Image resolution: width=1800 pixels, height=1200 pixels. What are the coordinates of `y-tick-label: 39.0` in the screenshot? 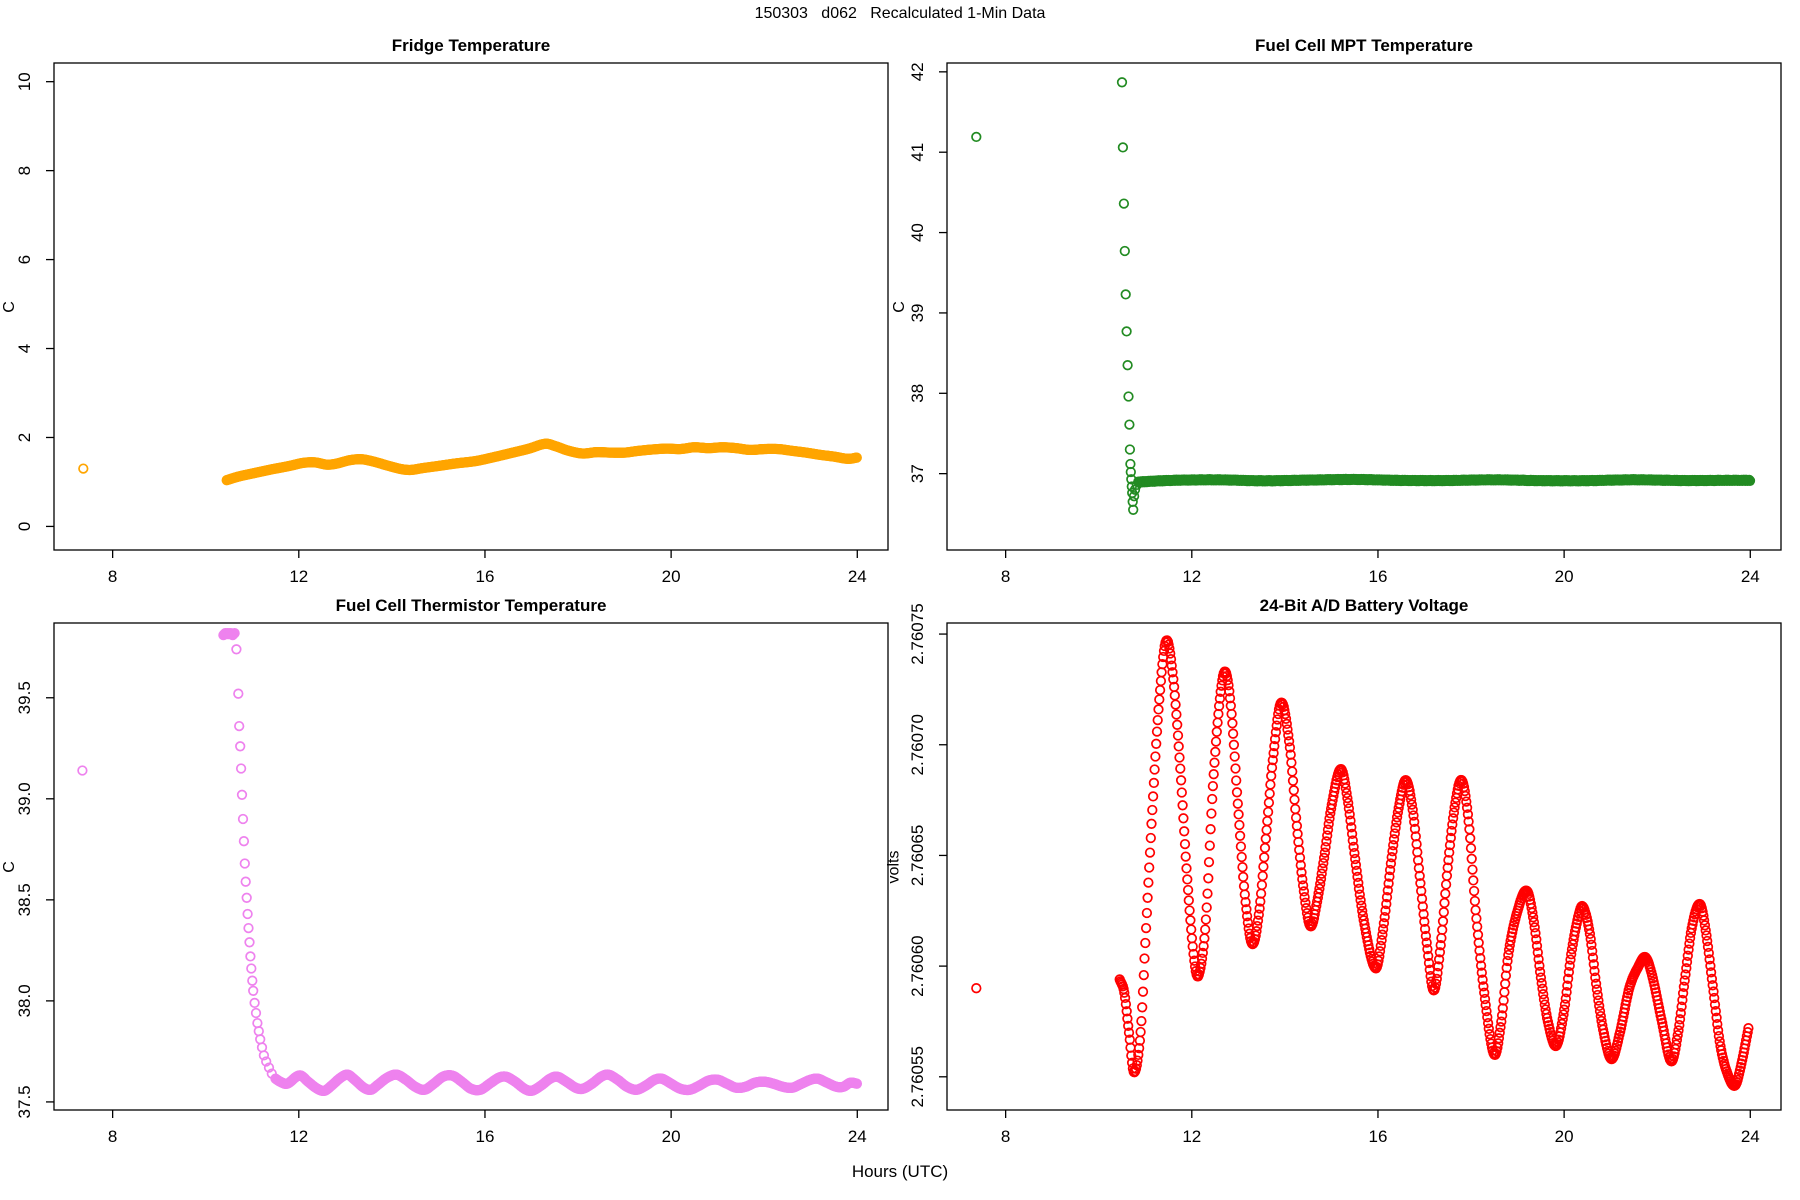 It's located at (24, 798).